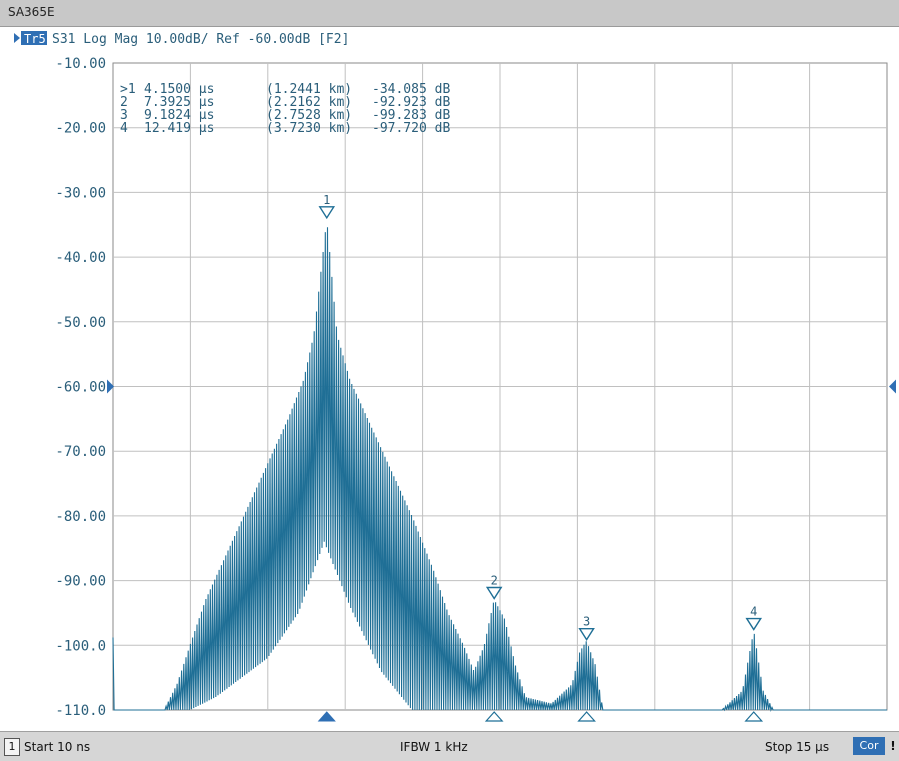 This screenshot has width=899, height=761. Describe the element at coordinates (179, 128) in the screenshot. I see `marker-table-time: 12.419 µs` at that location.